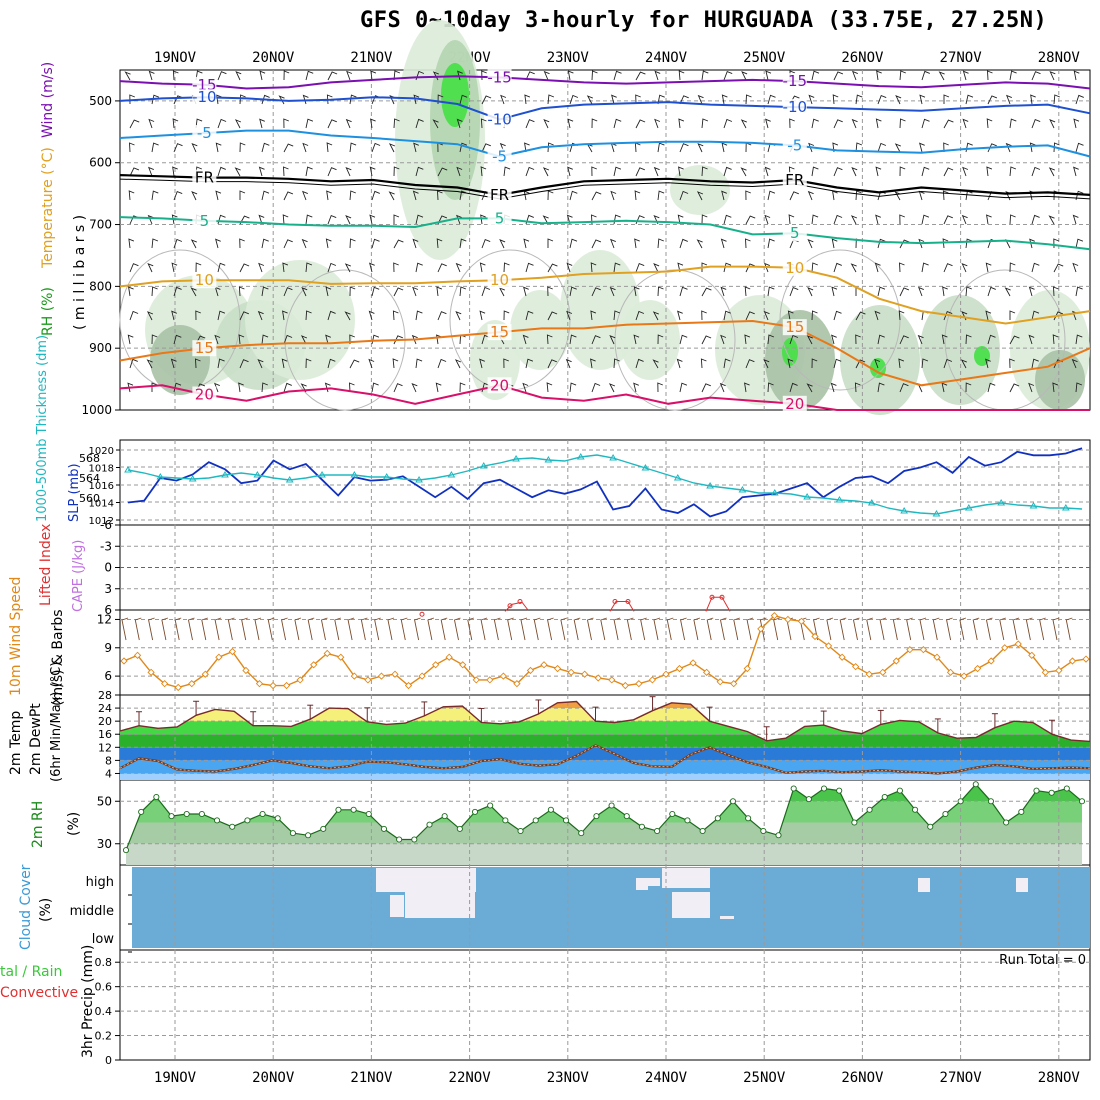 The width and height of the screenshot is (1100, 1100). Describe the element at coordinates (204, 280) in the screenshot. I see `contour-label: 10` at that location.